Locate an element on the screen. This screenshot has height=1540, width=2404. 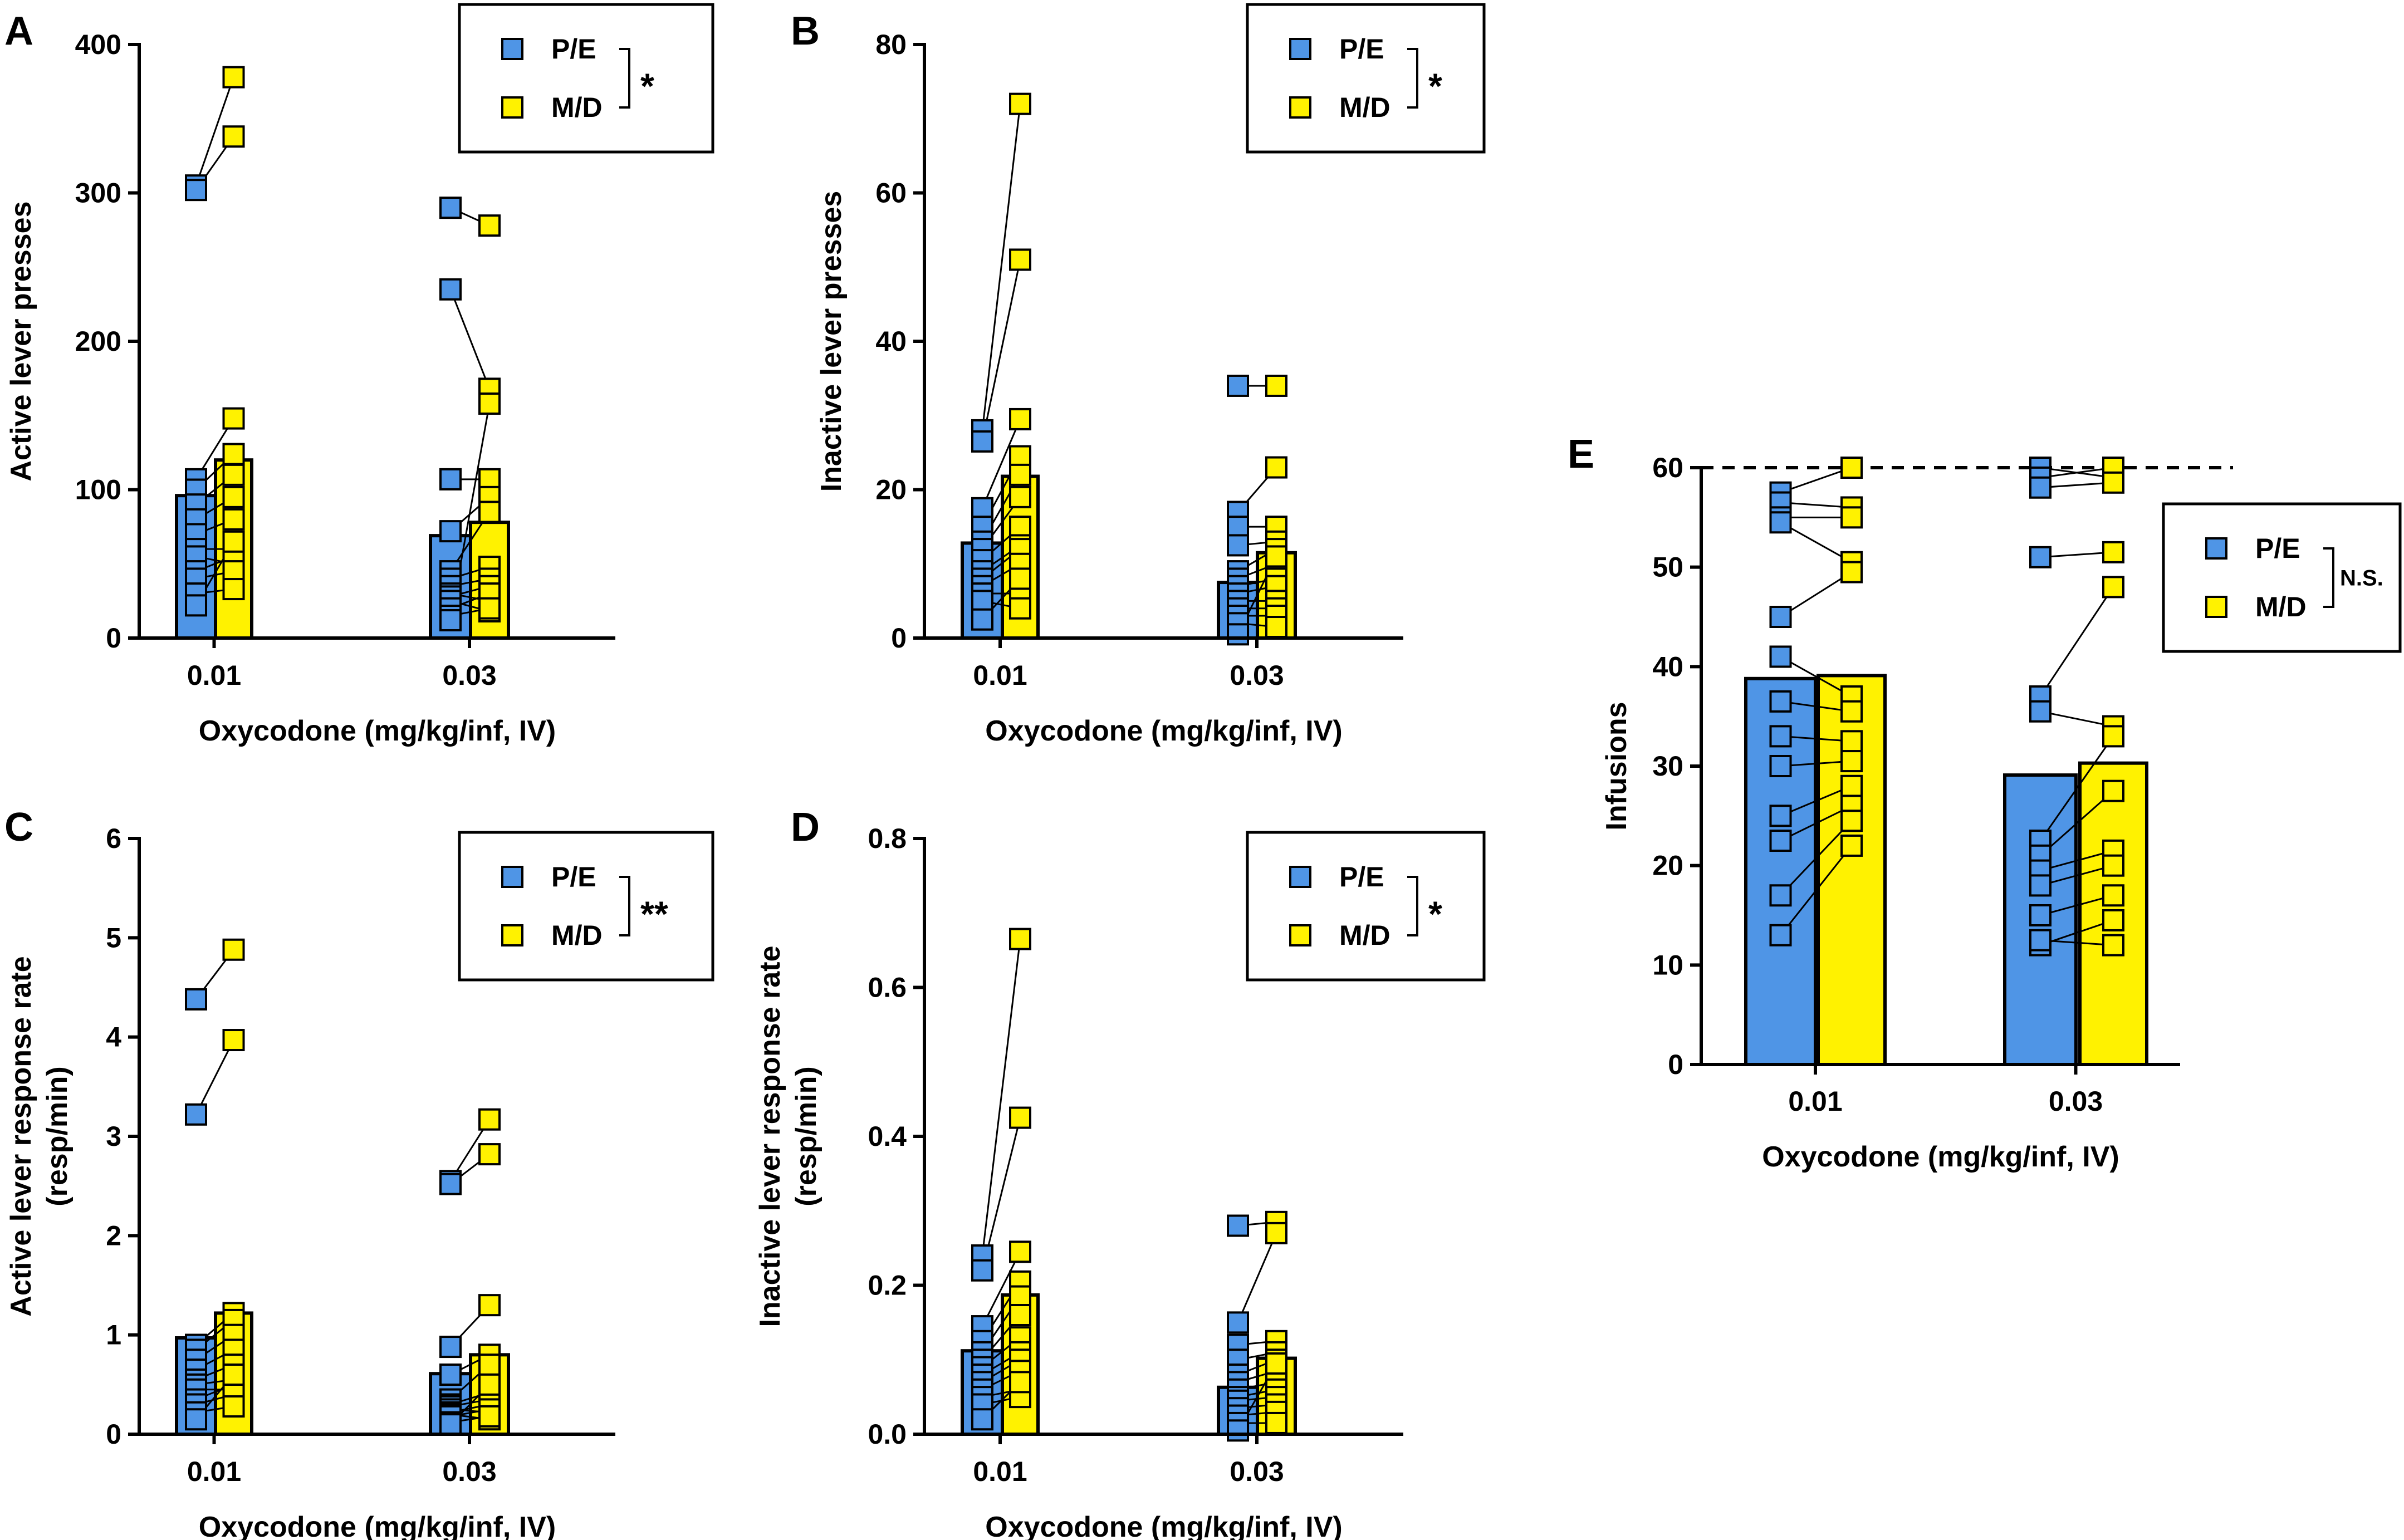
legend: P/E M/D N.S. is located at coordinates (2282, 577).